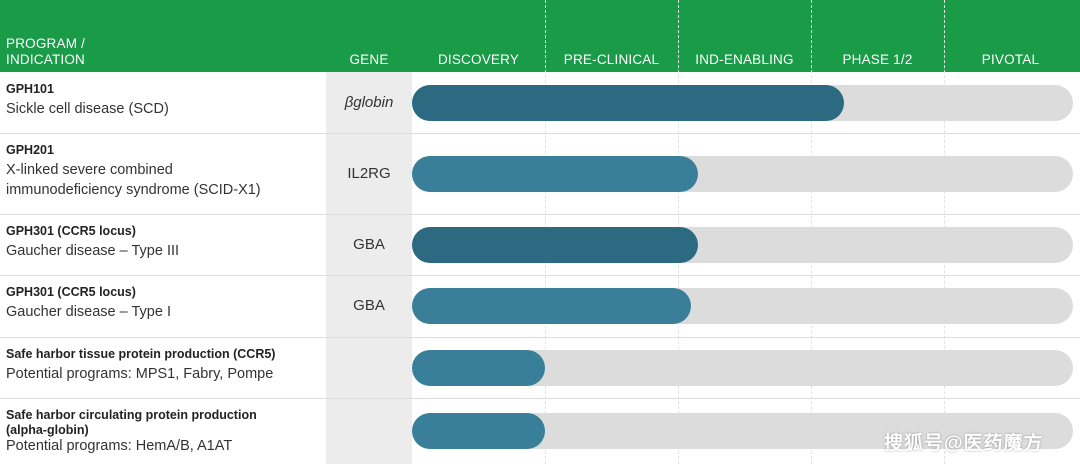  Describe the element at coordinates (611, 59) in the screenshot. I see `header-stage-pre-clinical: PRE-CLINICAL` at that location.